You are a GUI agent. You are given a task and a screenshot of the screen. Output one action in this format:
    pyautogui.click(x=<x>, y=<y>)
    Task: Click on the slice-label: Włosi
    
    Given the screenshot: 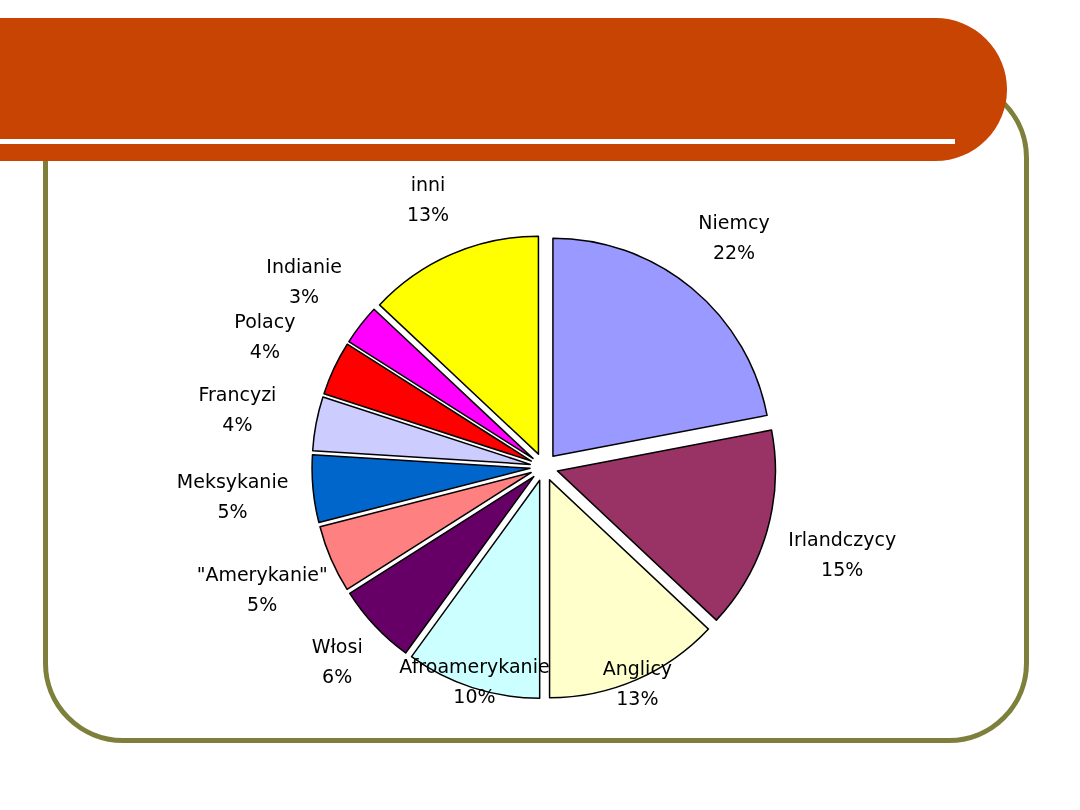 What is the action you would take?
    pyautogui.click(x=337, y=646)
    